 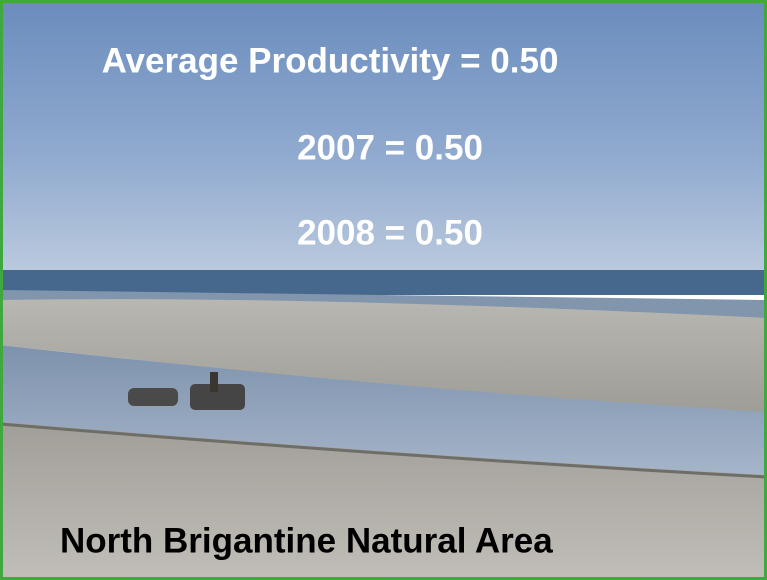 I want to click on caption: North Brigantine Natural Area, so click(x=306, y=540).